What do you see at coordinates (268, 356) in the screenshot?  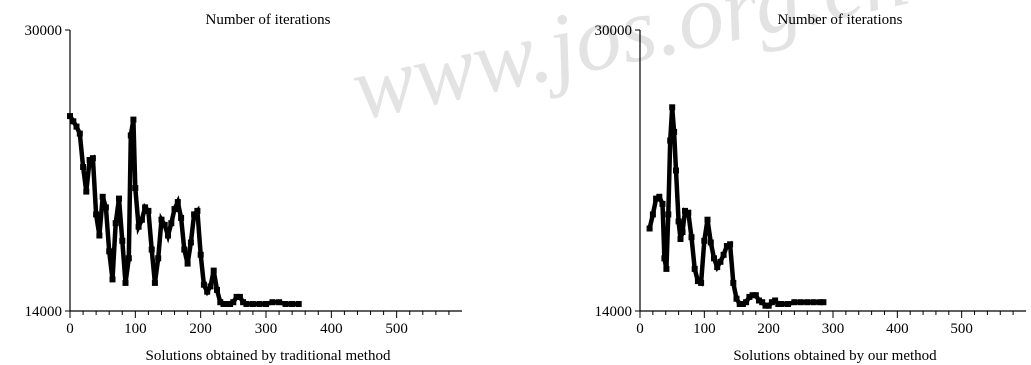 I see `x-axis-title: Solutions obtained by traditional method` at bounding box center [268, 356].